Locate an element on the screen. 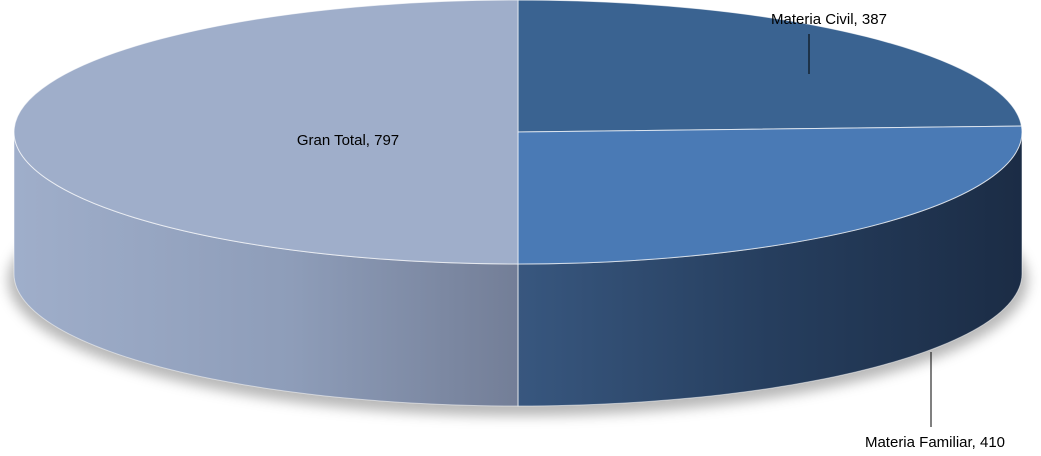 This screenshot has height=456, width=1041. slice-label-gran-total: Gran Total, 797 is located at coordinates (348, 140).